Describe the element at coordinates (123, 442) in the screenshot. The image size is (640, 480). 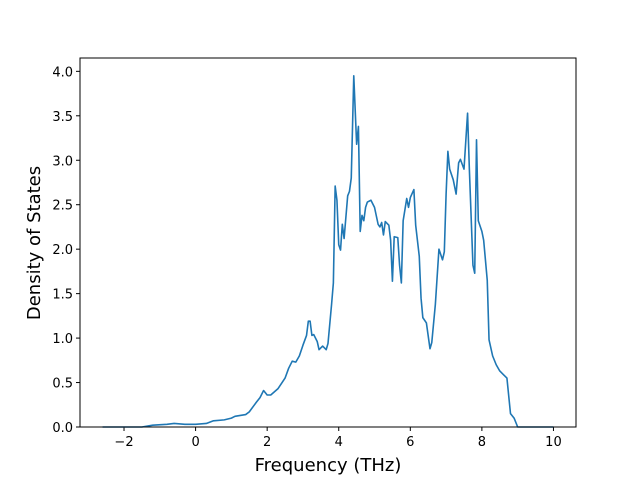
I see `x-tick-label: −2` at that location.